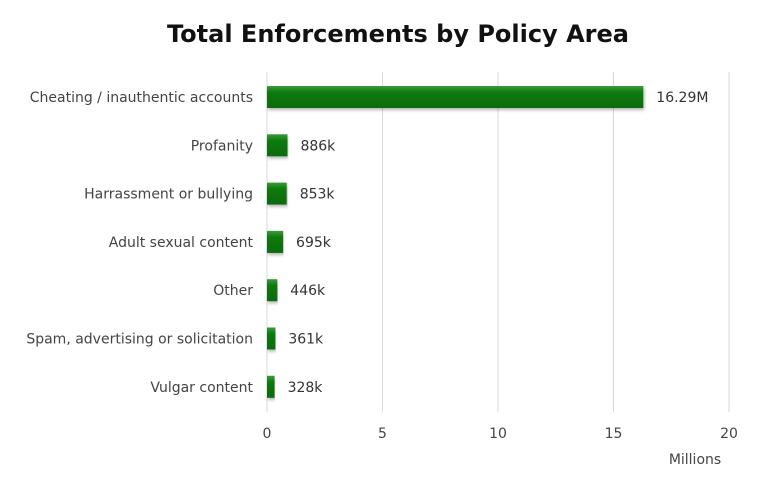 This screenshot has width=768, height=497. Describe the element at coordinates (306, 388) in the screenshot. I see `data-label: 328k` at that location.